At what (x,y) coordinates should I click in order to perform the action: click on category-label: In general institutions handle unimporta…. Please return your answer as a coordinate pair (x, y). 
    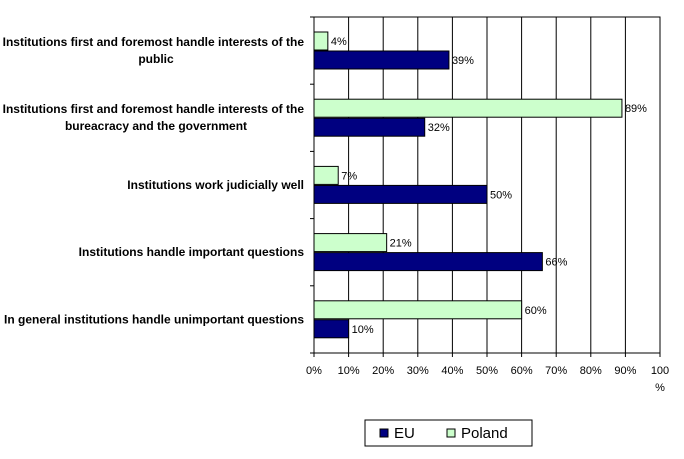
    Looking at the image, I should click on (154, 319).